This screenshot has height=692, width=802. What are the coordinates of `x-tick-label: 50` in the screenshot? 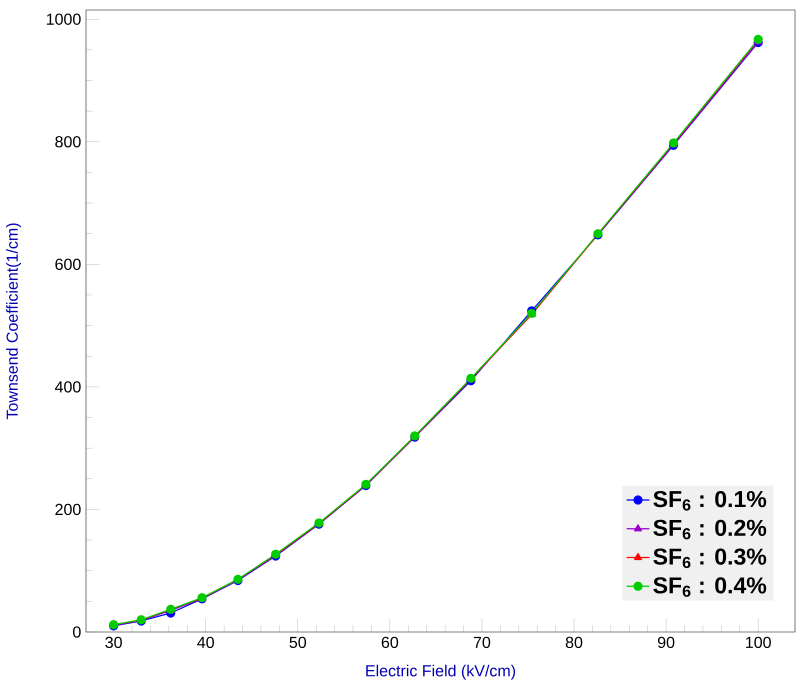 It's located at (298, 642).